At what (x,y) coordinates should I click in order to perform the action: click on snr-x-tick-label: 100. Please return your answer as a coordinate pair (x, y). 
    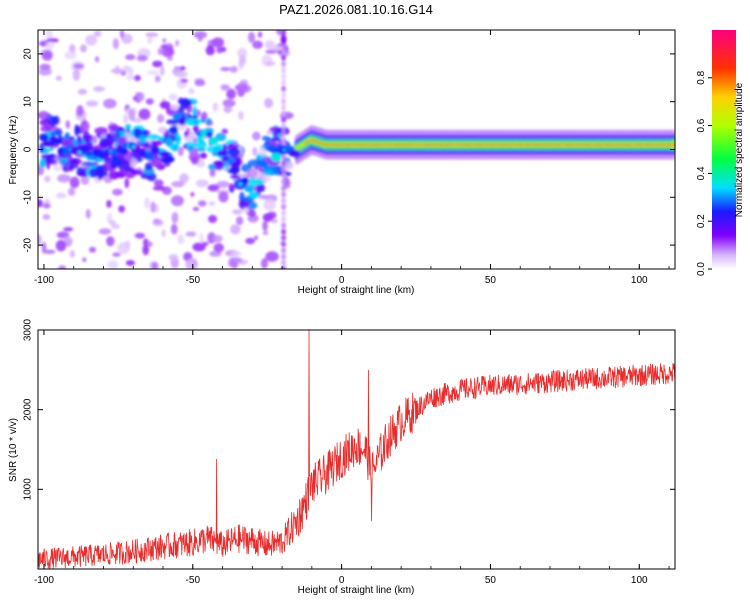
    Looking at the image, I should click on (639, 580).